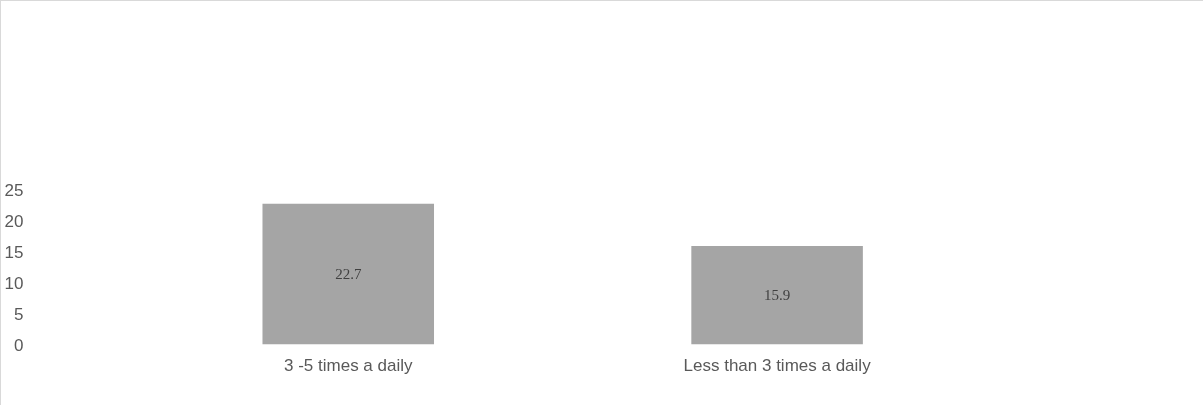 This screenshot has width=1203, height=405. What do you see at coordinates (19, 345) in the screenshot?
I see `y-tick-label: 0` at bounding box center [19, 345].